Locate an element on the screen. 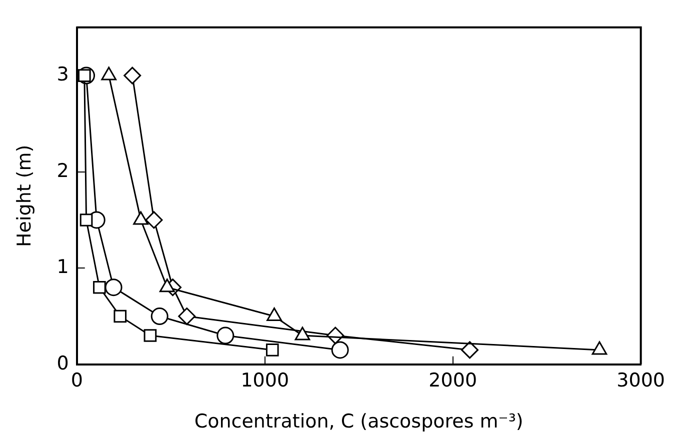  x-axis-title: Concentration, C (ascospores m⁻³) is located at coordinates (359, 421).